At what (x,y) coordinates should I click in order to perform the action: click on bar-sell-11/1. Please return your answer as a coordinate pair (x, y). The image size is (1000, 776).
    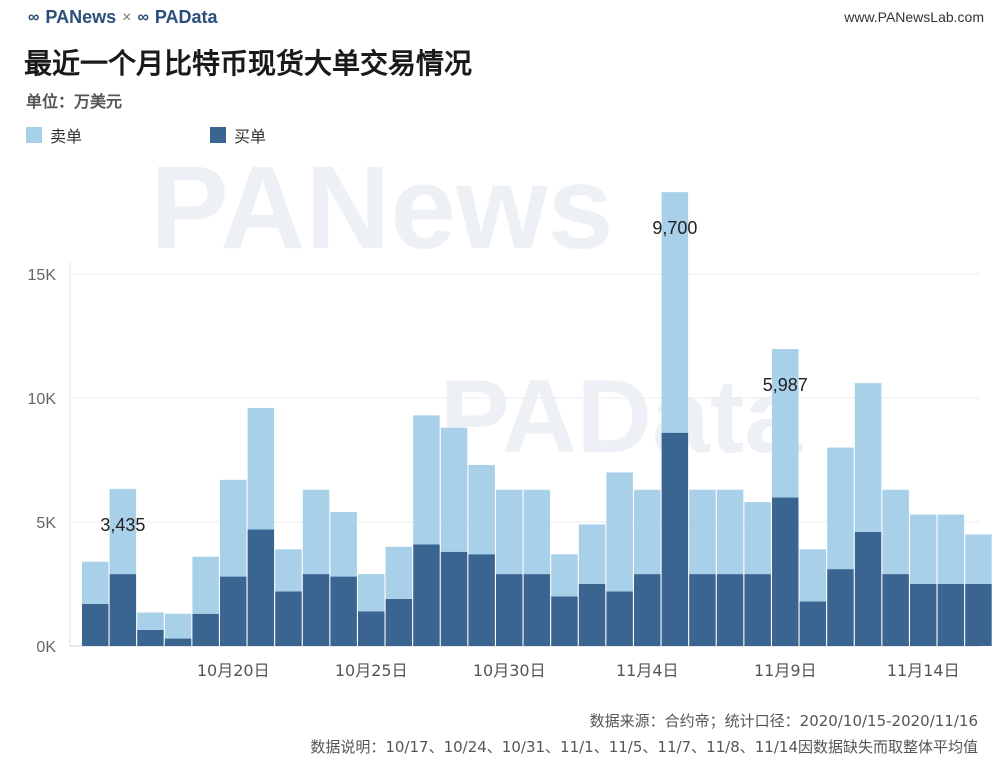
    Looking at the image, I should click on (564, 575).